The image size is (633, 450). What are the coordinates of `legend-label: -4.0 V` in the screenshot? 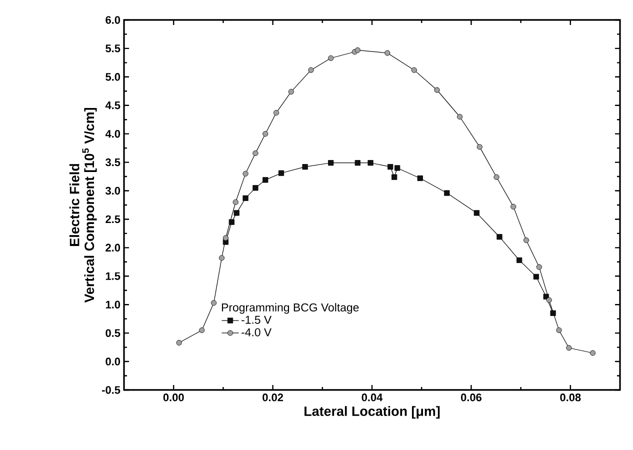 It's located at (257, 332).